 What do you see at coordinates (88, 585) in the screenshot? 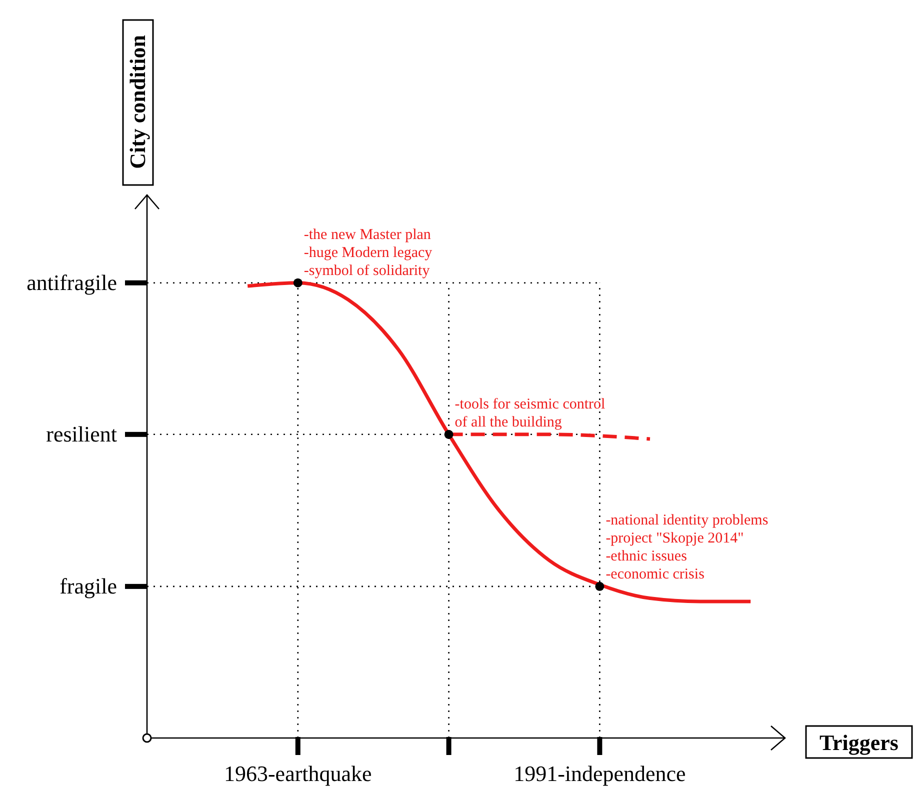
I see `text: fragile` at bounding box center [88, 585].